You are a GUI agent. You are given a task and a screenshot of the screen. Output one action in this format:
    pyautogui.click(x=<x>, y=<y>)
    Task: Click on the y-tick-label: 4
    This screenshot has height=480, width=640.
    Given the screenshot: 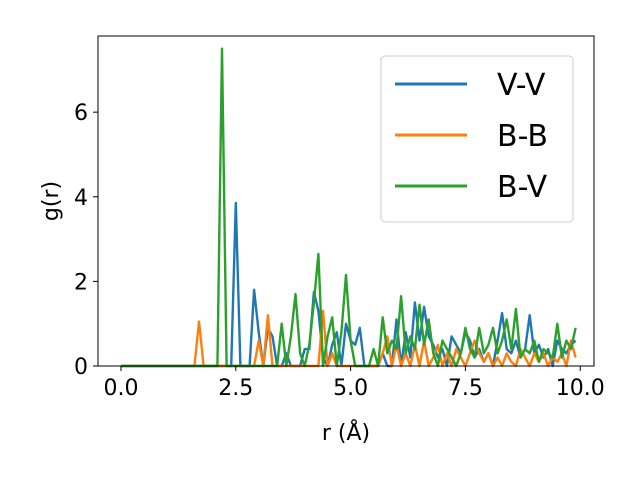 What is the action you would take?
    pyautogui.click(x=81, y=198)
    